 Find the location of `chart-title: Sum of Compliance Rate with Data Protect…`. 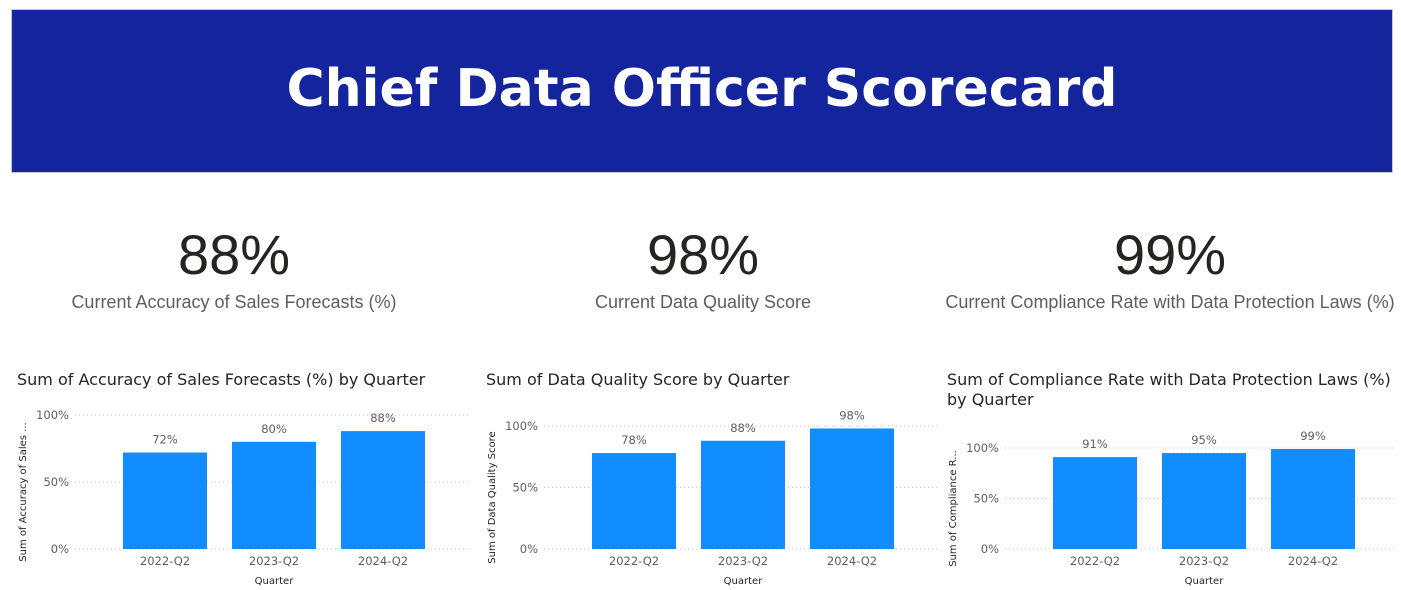

chart-title: Sum of Compliance Rate with Data Protect… is located at coordinates (1169, 389).